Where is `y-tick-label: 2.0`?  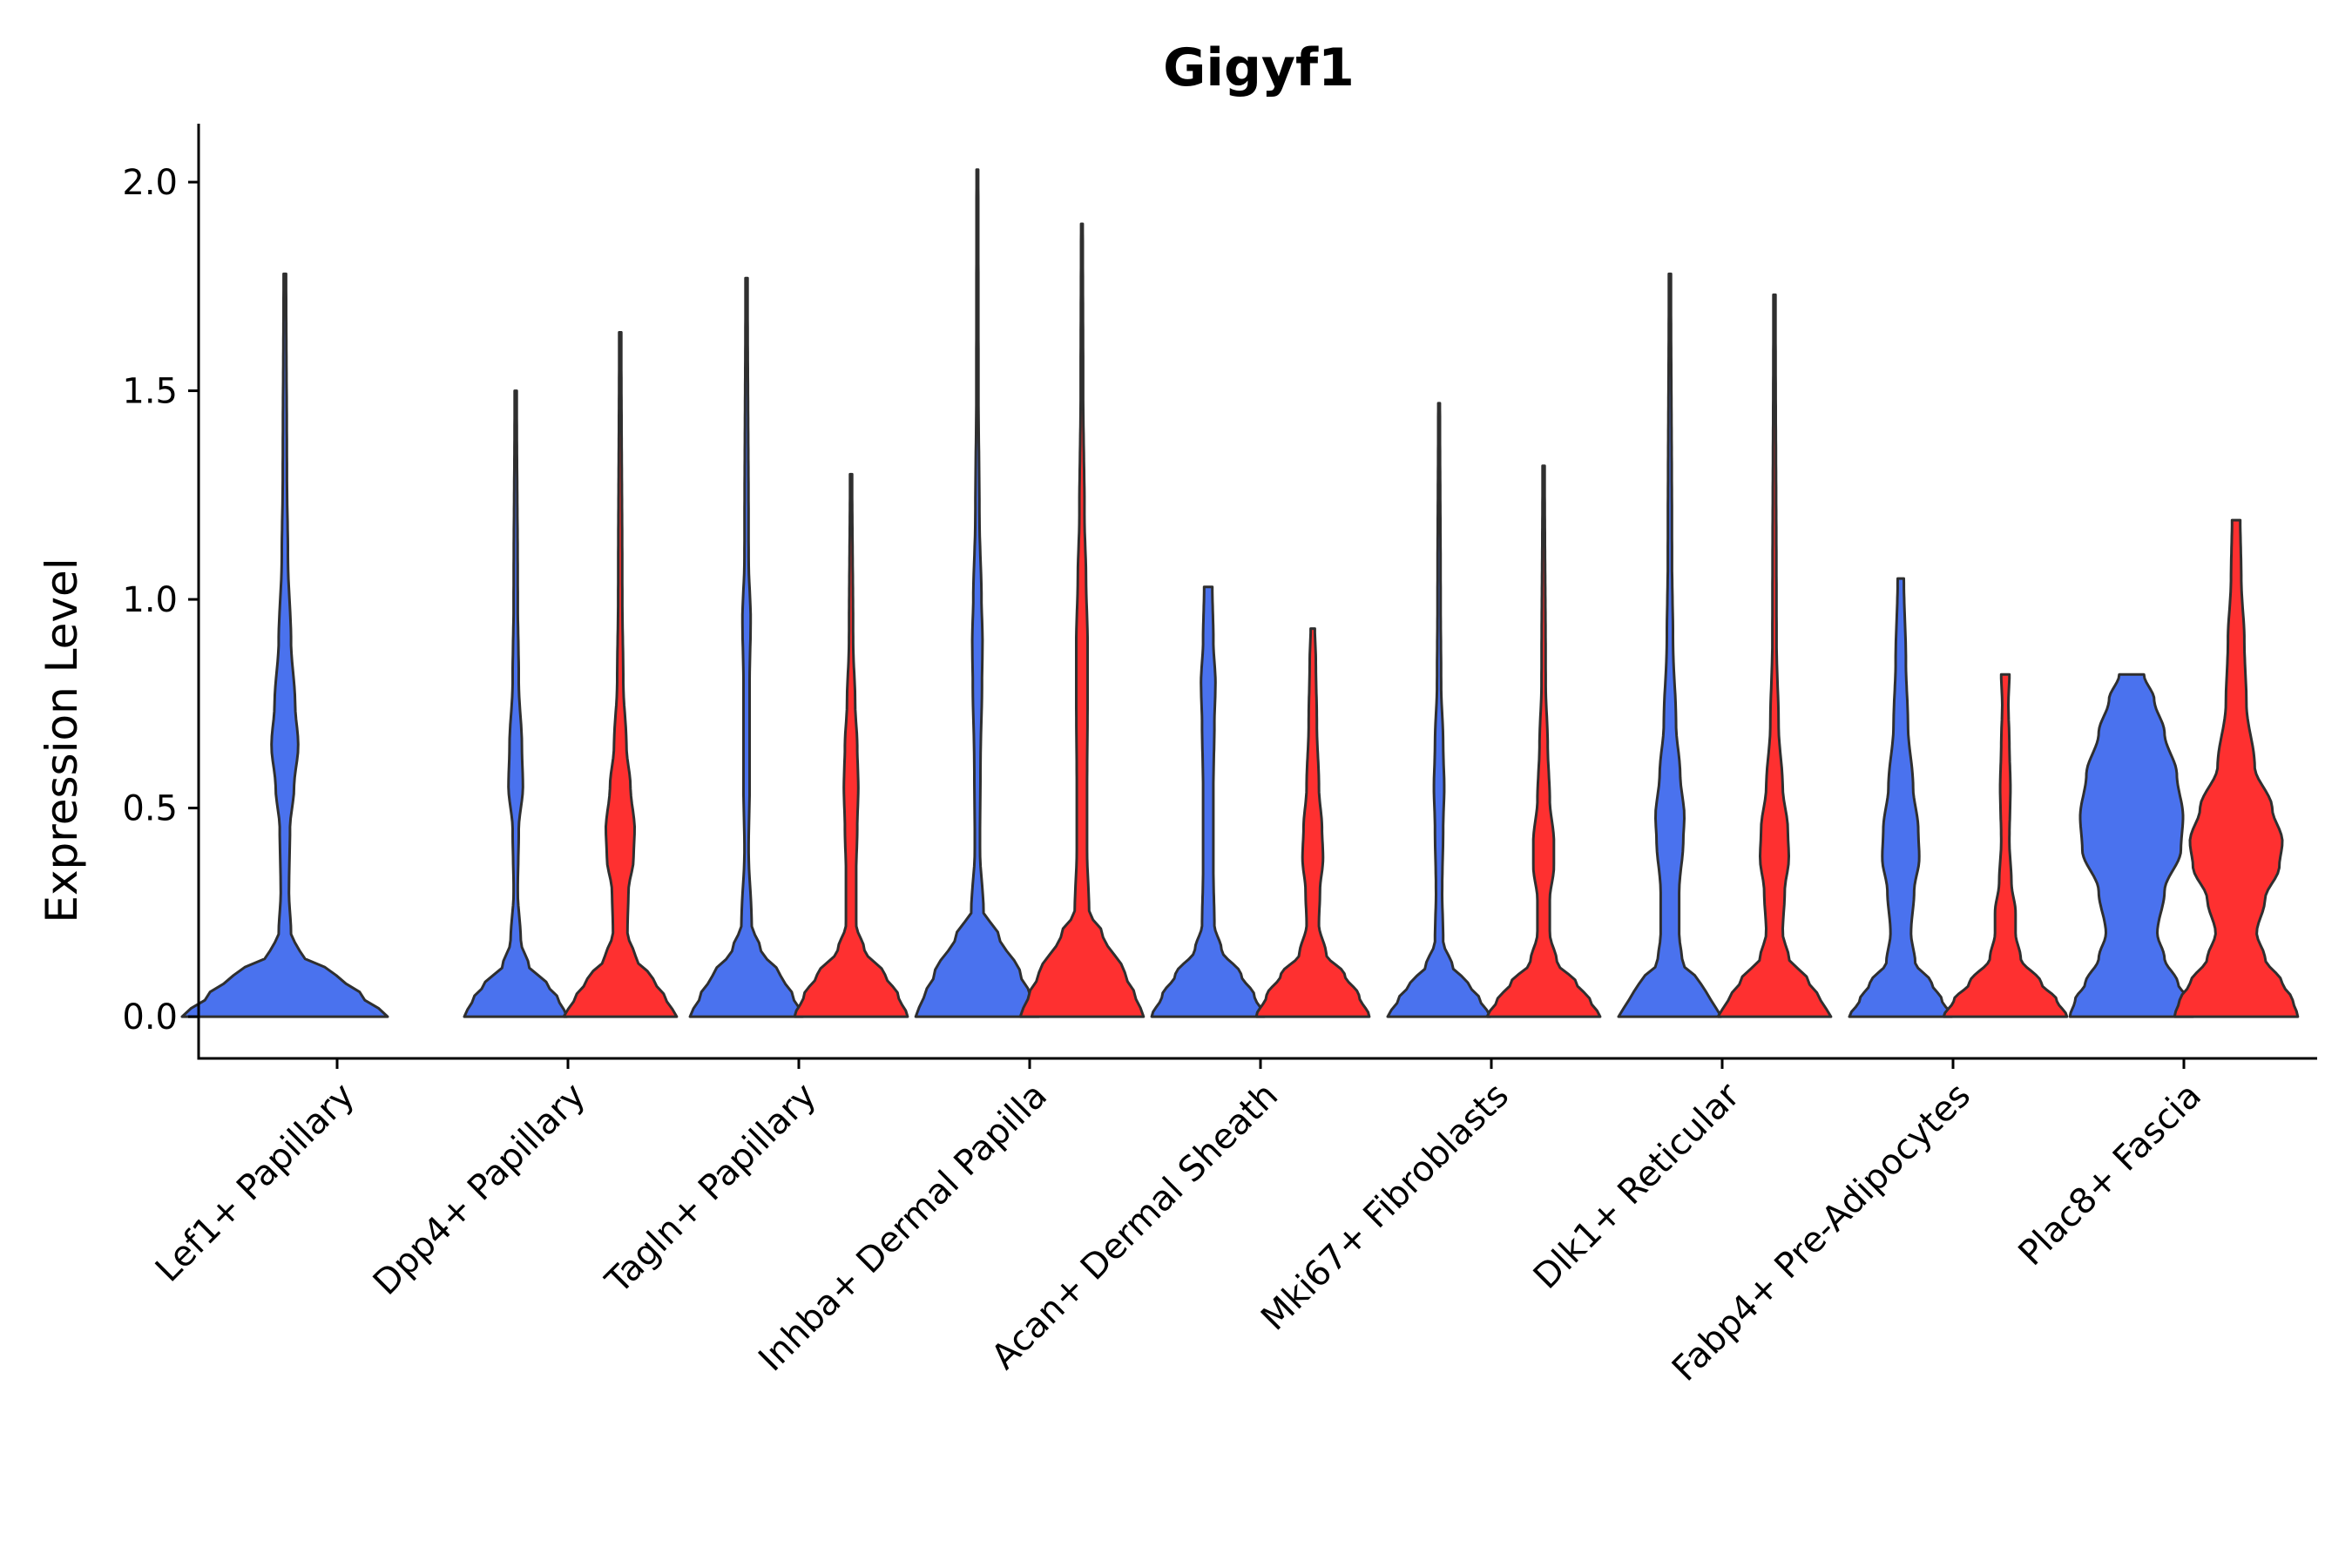
y-tick-label: 2.0 is located at coordinates (150, 183).